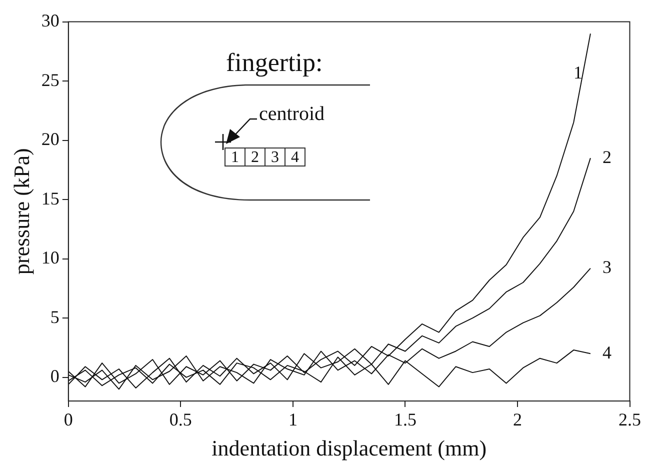 The image size is (652, 473). Describe the element at coordinates (50, 139) in the screenshot. I see `y-tick-label: 20` at that location.